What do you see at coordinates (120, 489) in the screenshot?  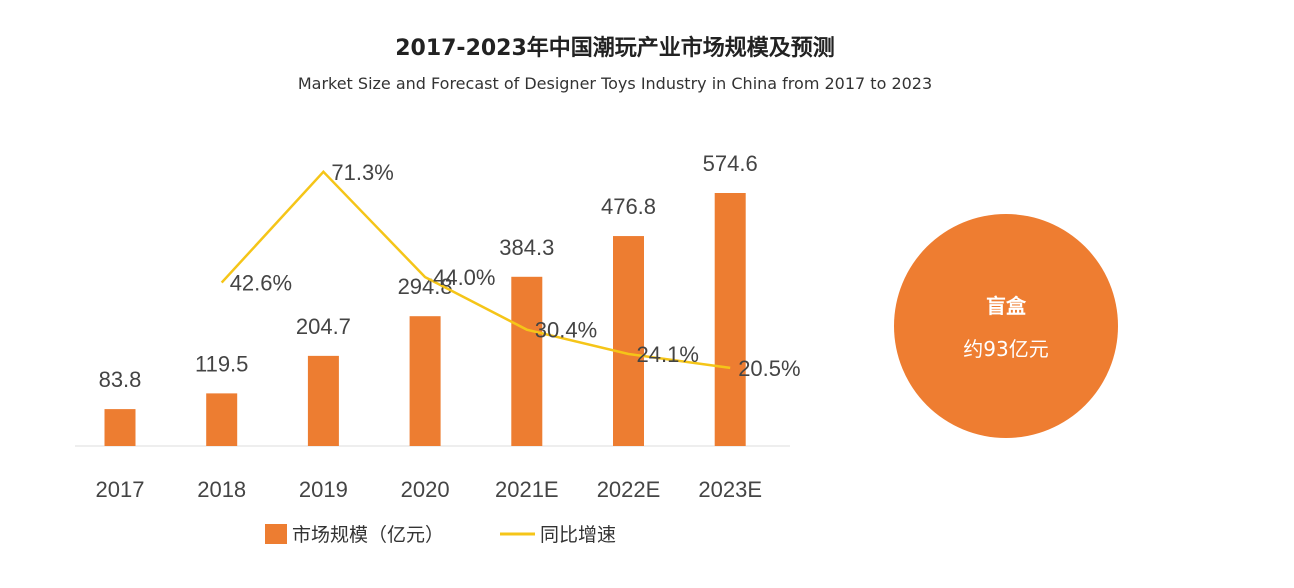 I see `x-tick-2017: 2017` at bounding box center [120, 489].